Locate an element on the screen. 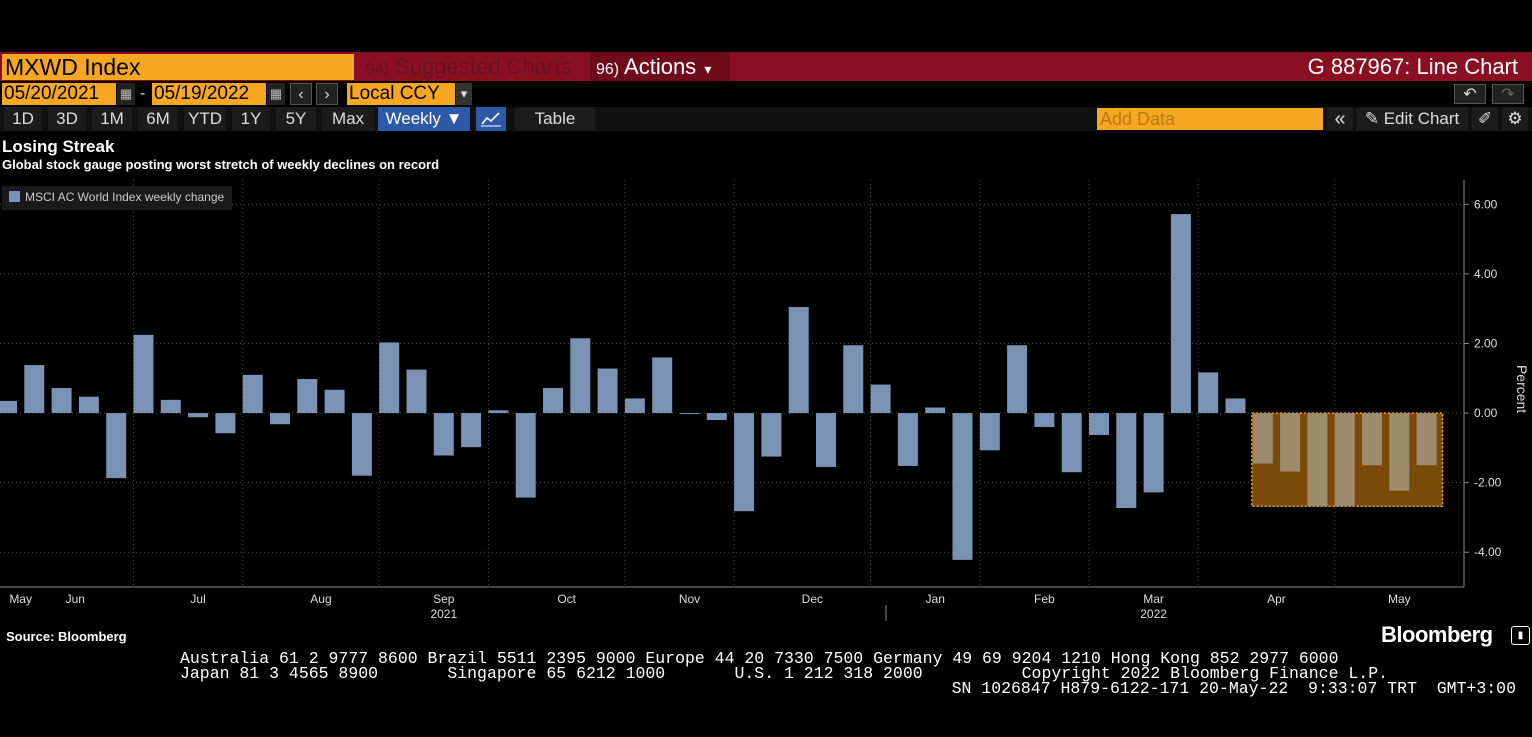 This screenshot has height=737, width=1532. actions-button: 96) Actions ▾ is located at coordinates (660, 66).